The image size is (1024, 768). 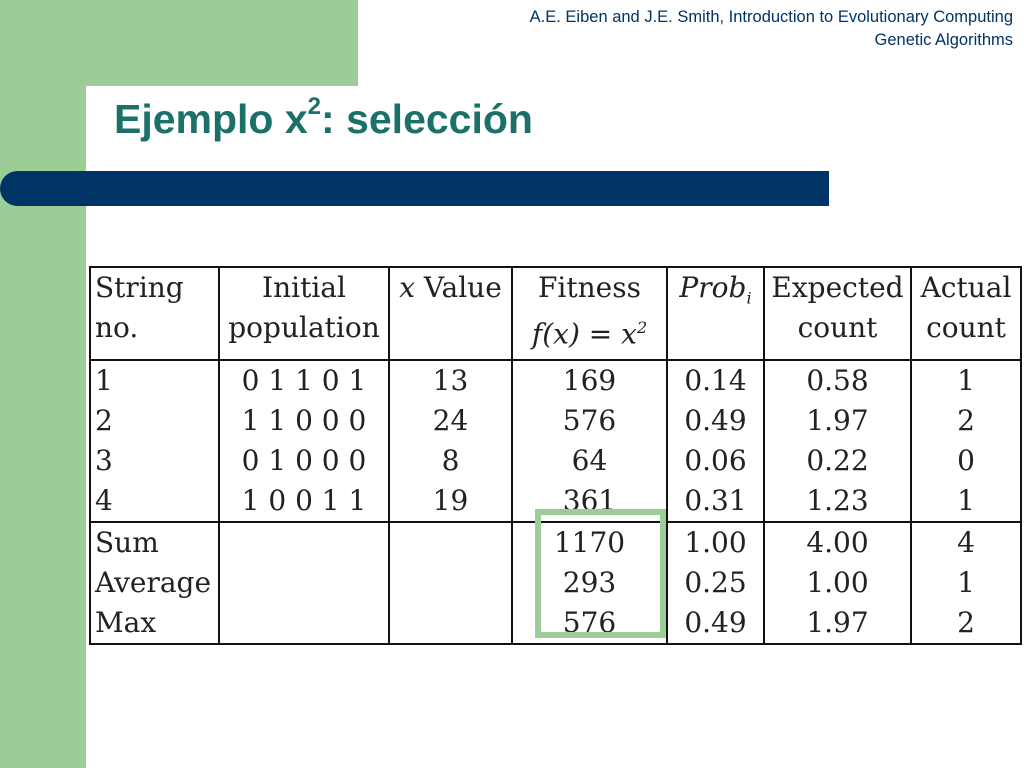 I want to click on cell-expected: 0.58, so click(x=837, y=380).